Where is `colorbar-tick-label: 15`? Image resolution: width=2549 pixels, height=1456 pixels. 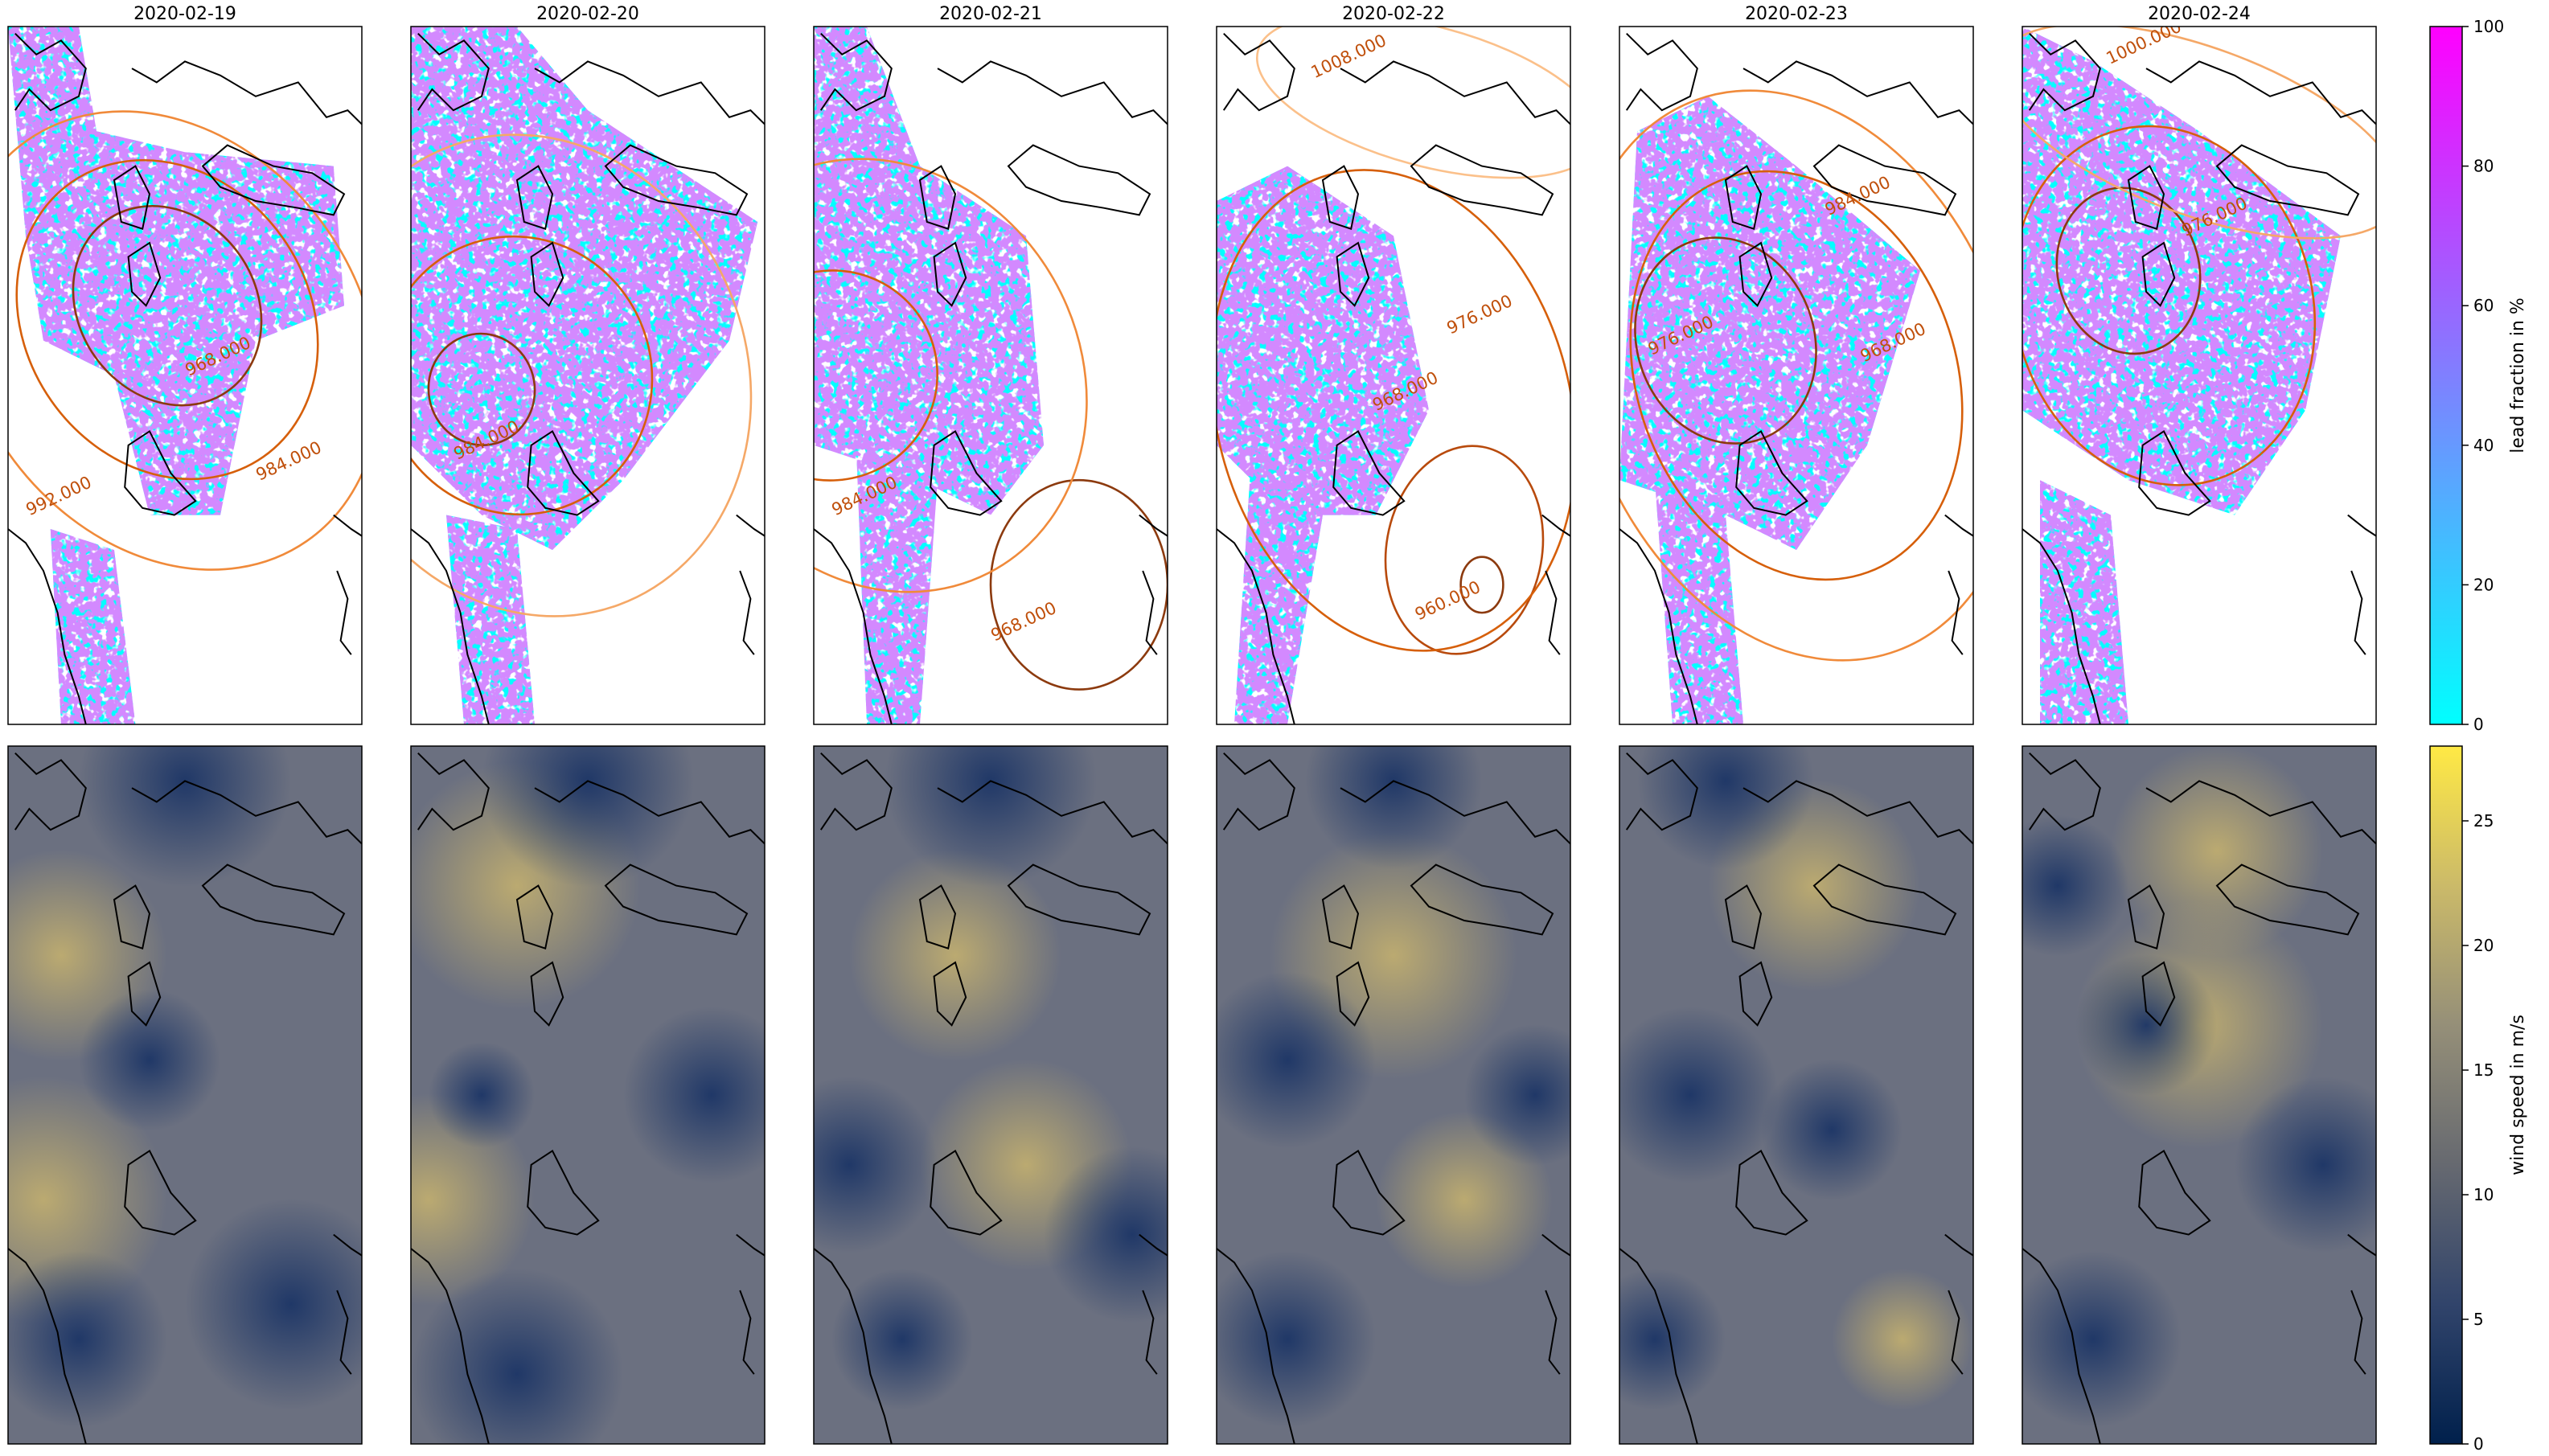 colorbar-tick-label: 15 is located at coordinates (2483, 1070).